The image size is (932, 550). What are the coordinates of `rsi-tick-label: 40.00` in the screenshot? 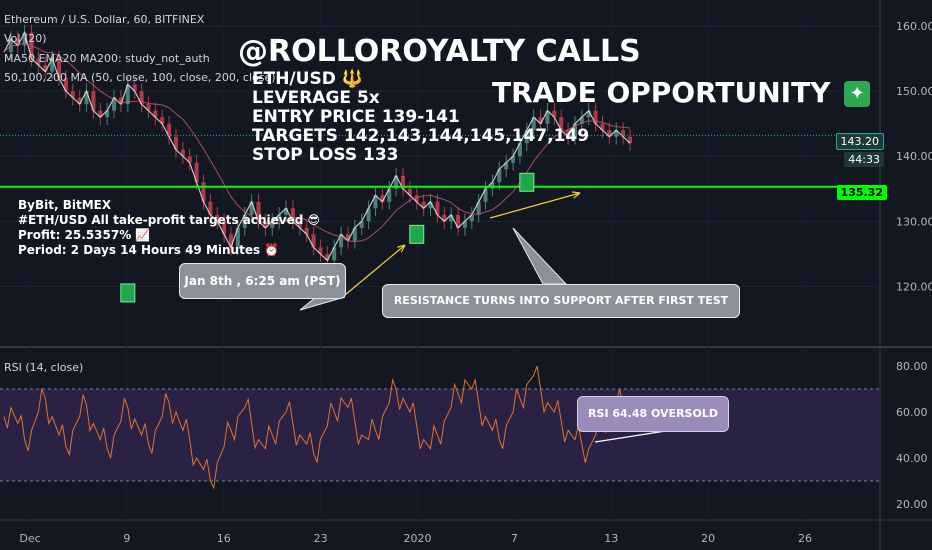 It's located at (912, 458).